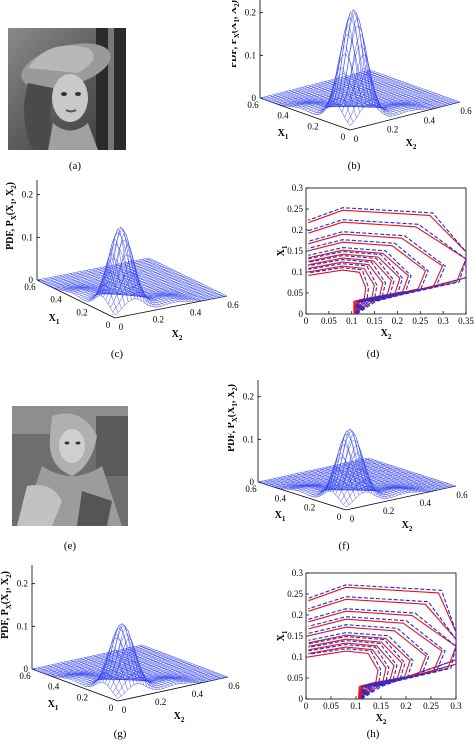 The width and height of the screenshot is (474, 747). What do you see at coordinates (22, 584) in the screenshot?
I see `z-tick-label: 0.2` at bounding box center [22, 584].